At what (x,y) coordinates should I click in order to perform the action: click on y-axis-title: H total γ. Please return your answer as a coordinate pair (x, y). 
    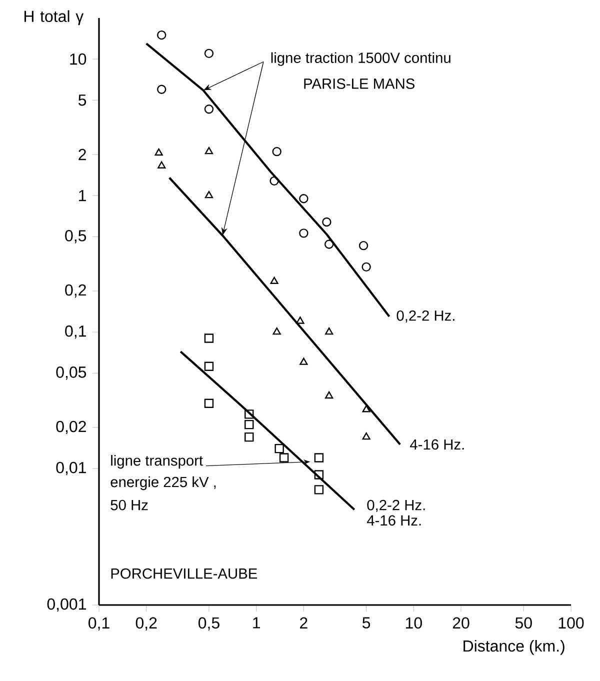
    Looking at the image, I should click on (54, 18).